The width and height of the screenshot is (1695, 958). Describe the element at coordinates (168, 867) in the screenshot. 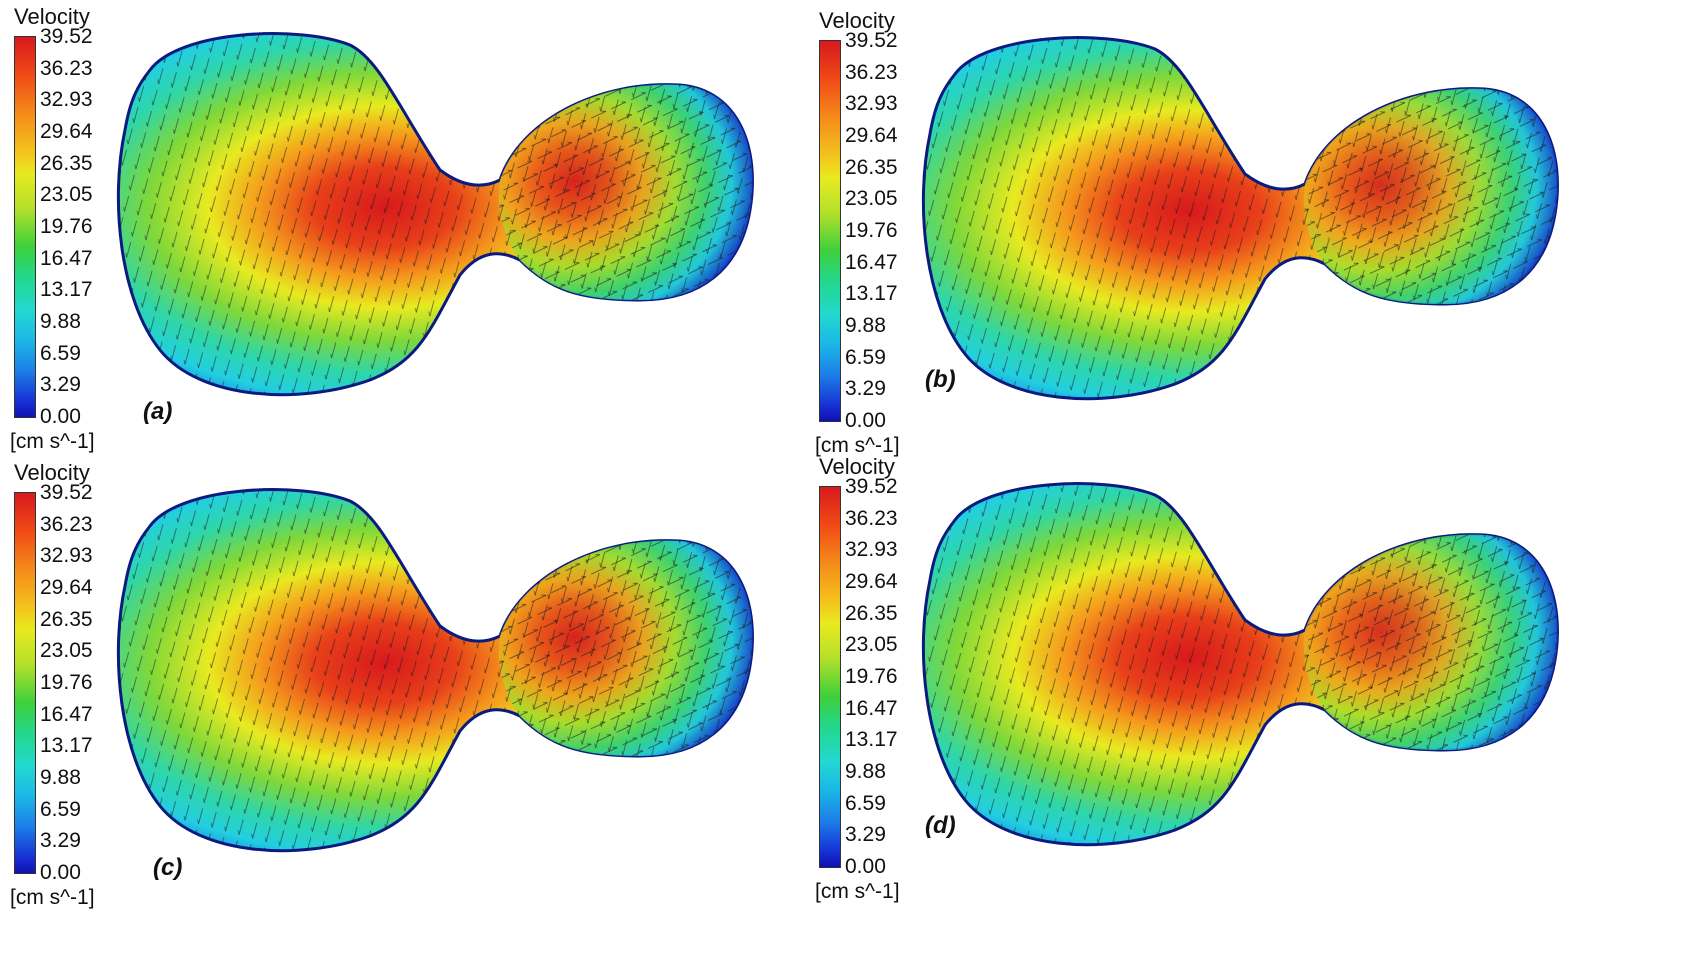

I see `panel-label: (c)` at that location.